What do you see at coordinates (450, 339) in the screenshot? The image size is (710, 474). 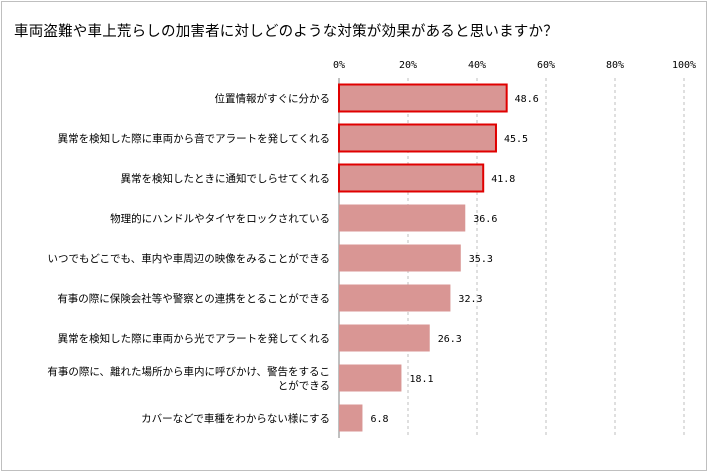 I see `value-label: 26.3` at bounding box center [450, 339].